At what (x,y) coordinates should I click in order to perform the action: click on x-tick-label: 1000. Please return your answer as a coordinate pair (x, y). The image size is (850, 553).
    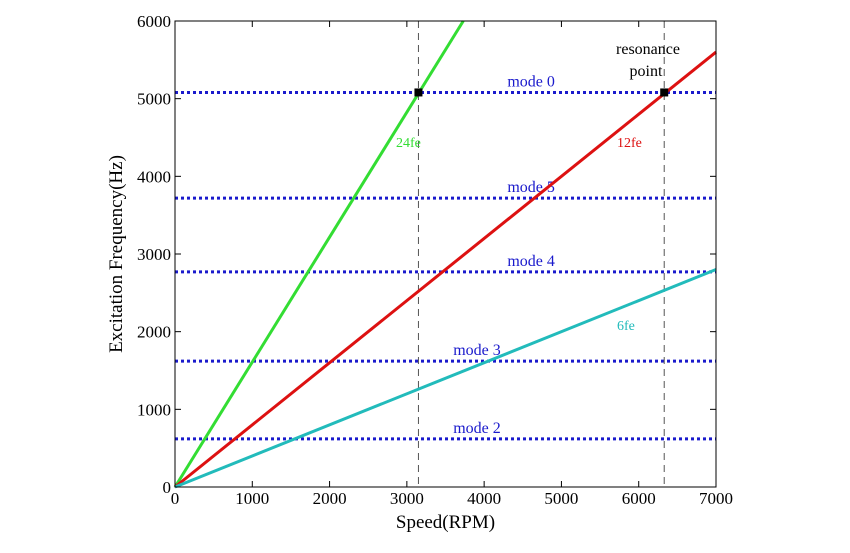
    Looking at the image, I should click on (252, 498).